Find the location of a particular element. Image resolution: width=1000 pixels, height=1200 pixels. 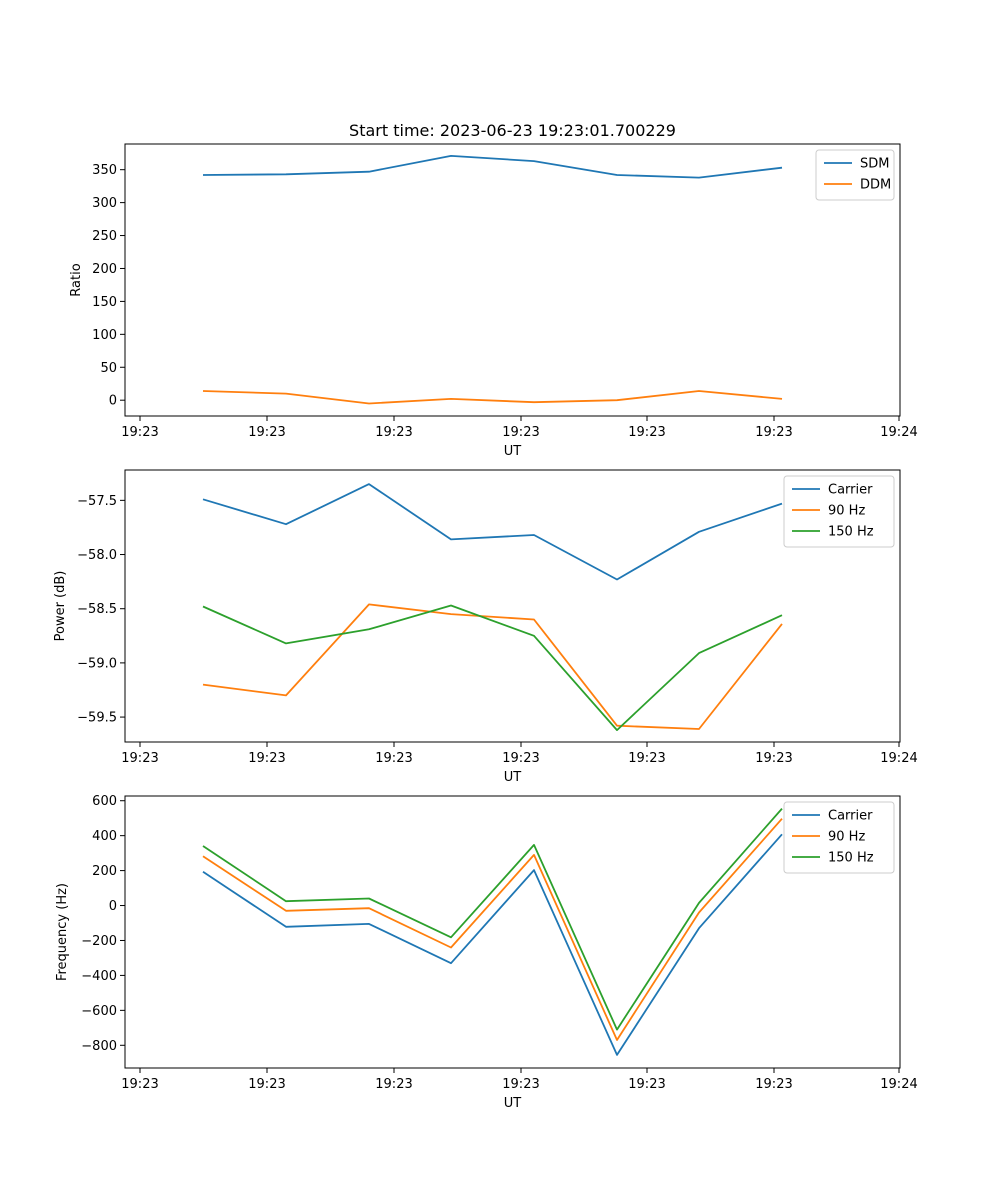

y-tick-label: −800 is located at coordinates (99, 1046).